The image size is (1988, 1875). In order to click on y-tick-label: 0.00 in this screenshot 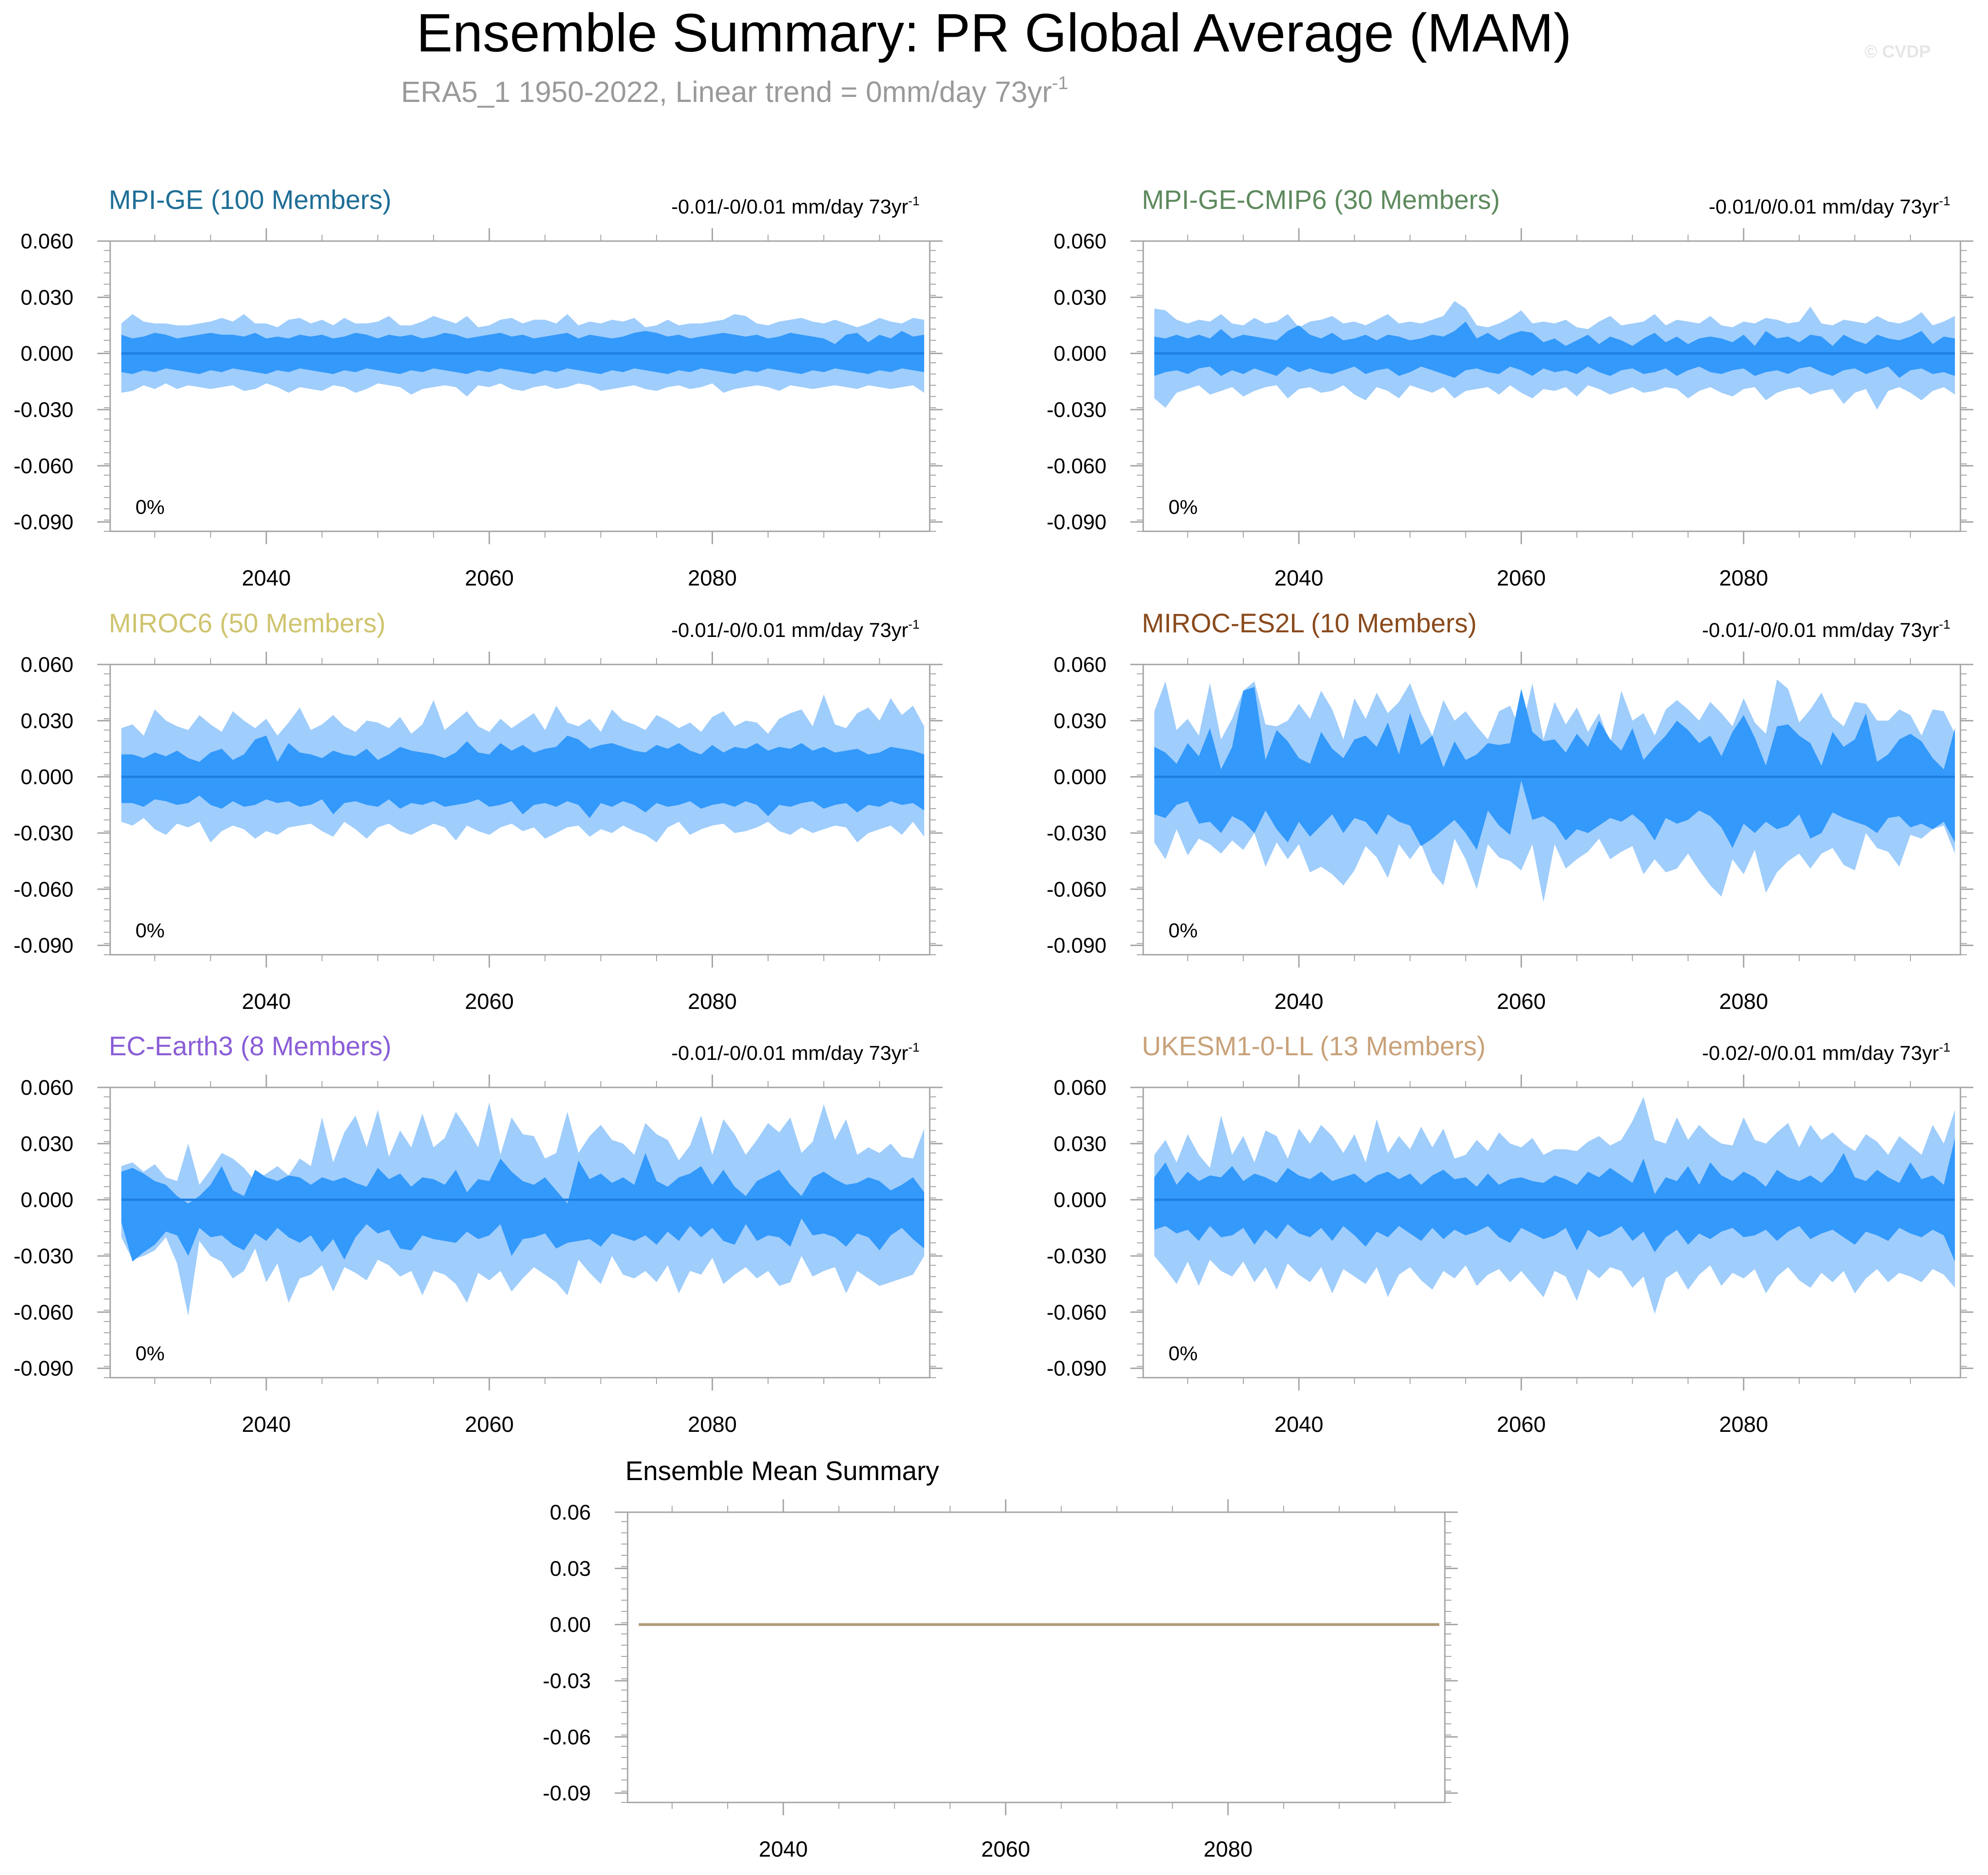, I will do `click(571, 1625)`.